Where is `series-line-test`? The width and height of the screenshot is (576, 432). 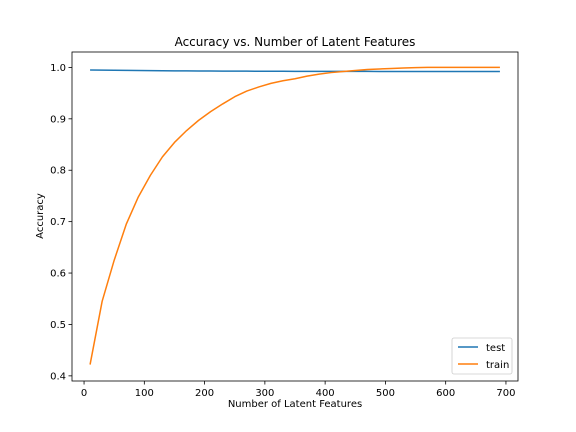 series-line-test is located at coordinates (295, 71).